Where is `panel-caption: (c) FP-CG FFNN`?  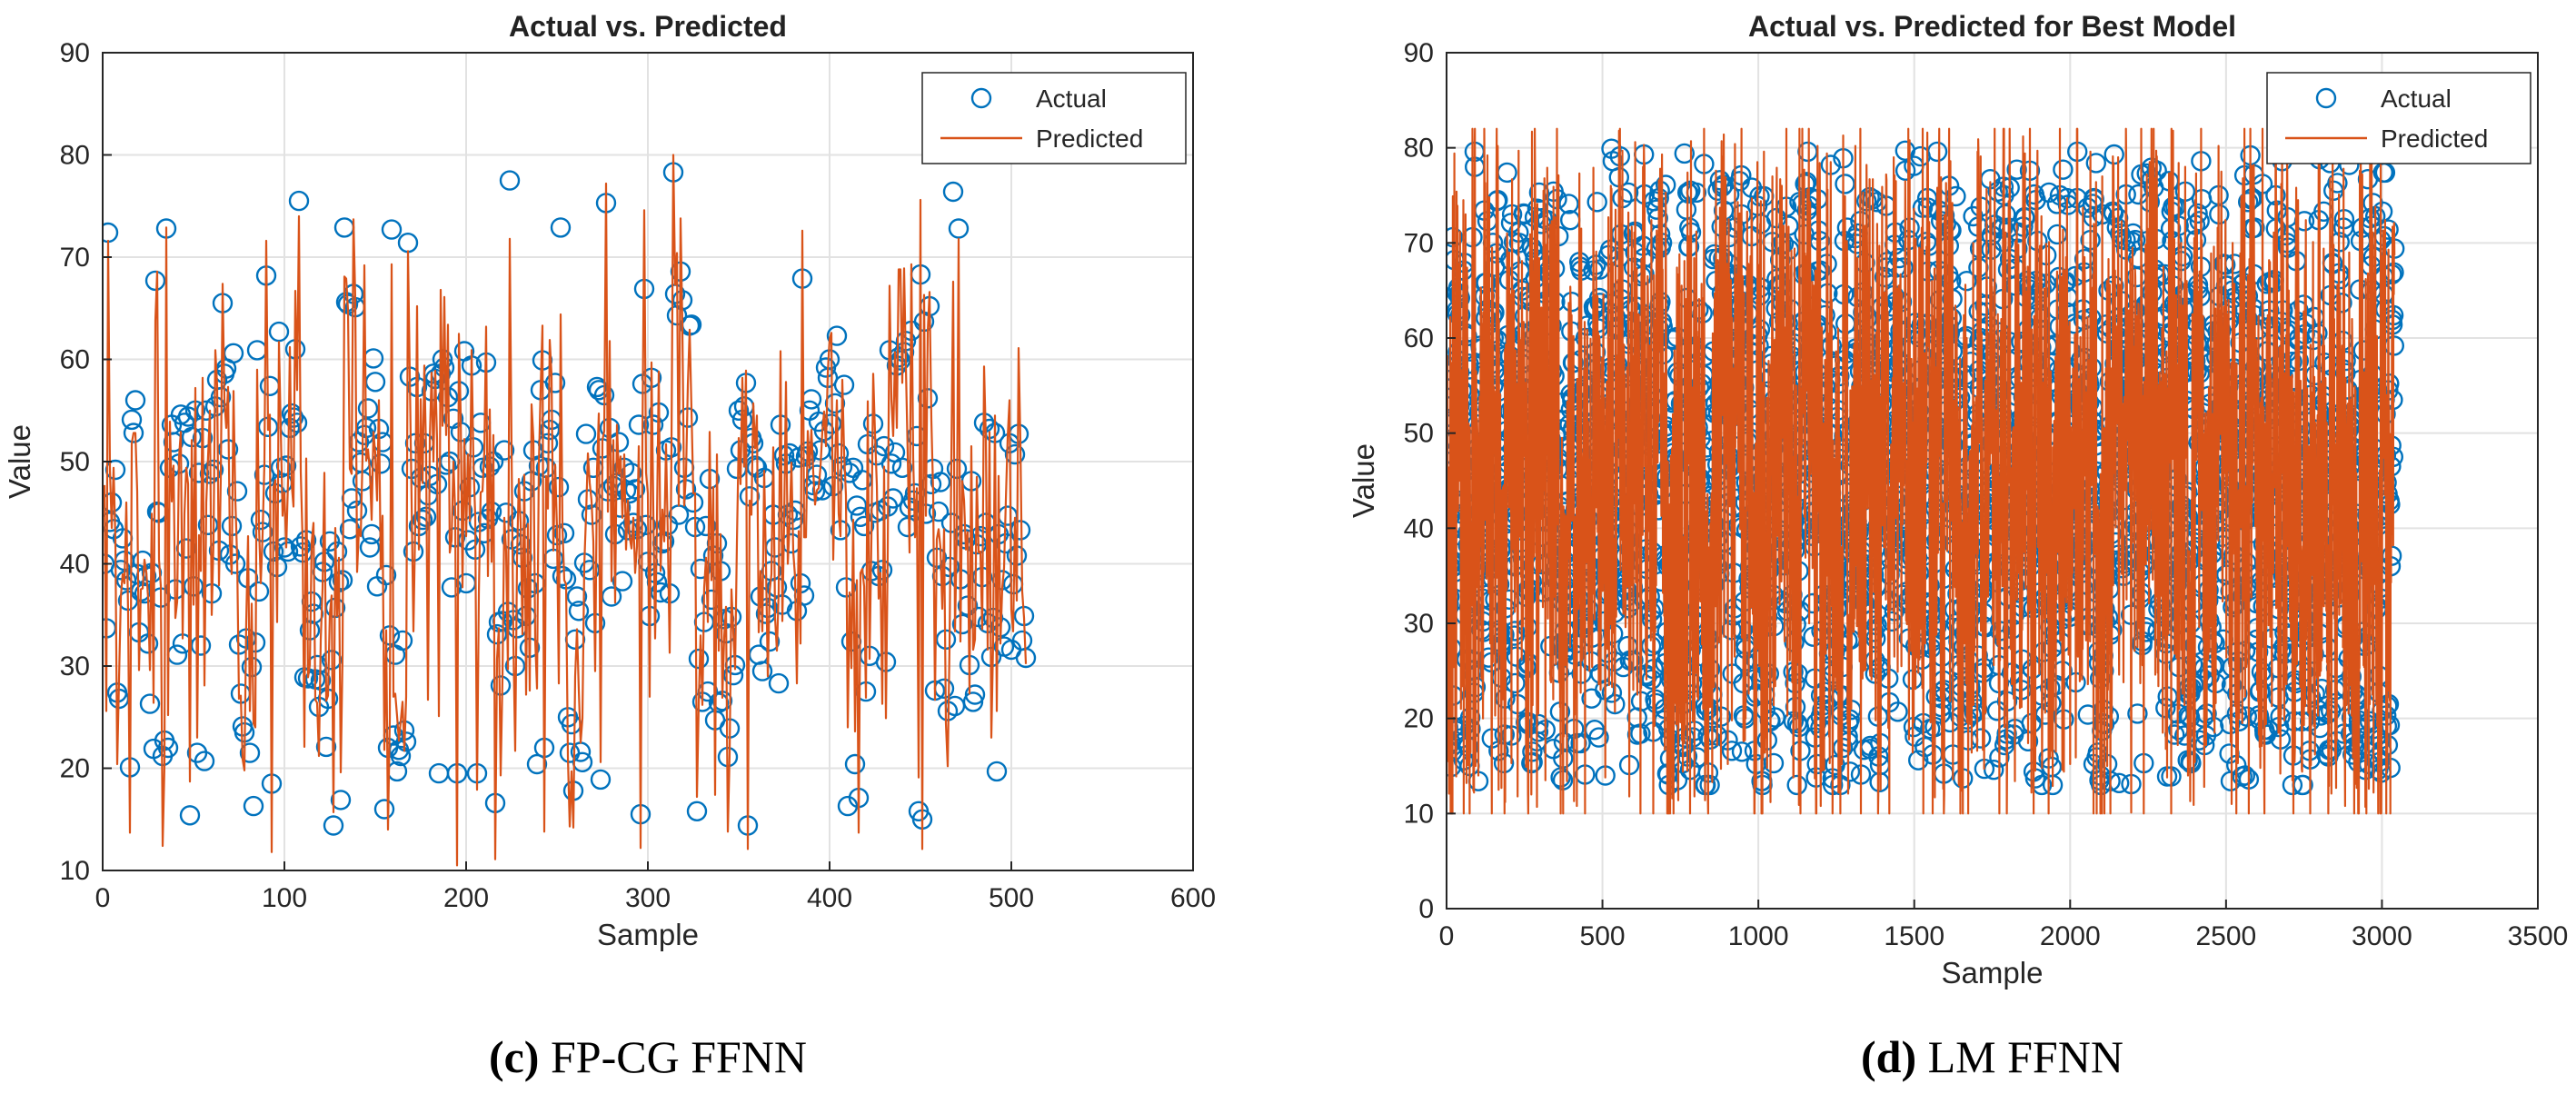
panel-caption: (c) FP-CG FFNN is located at coordinates (648, 1057).